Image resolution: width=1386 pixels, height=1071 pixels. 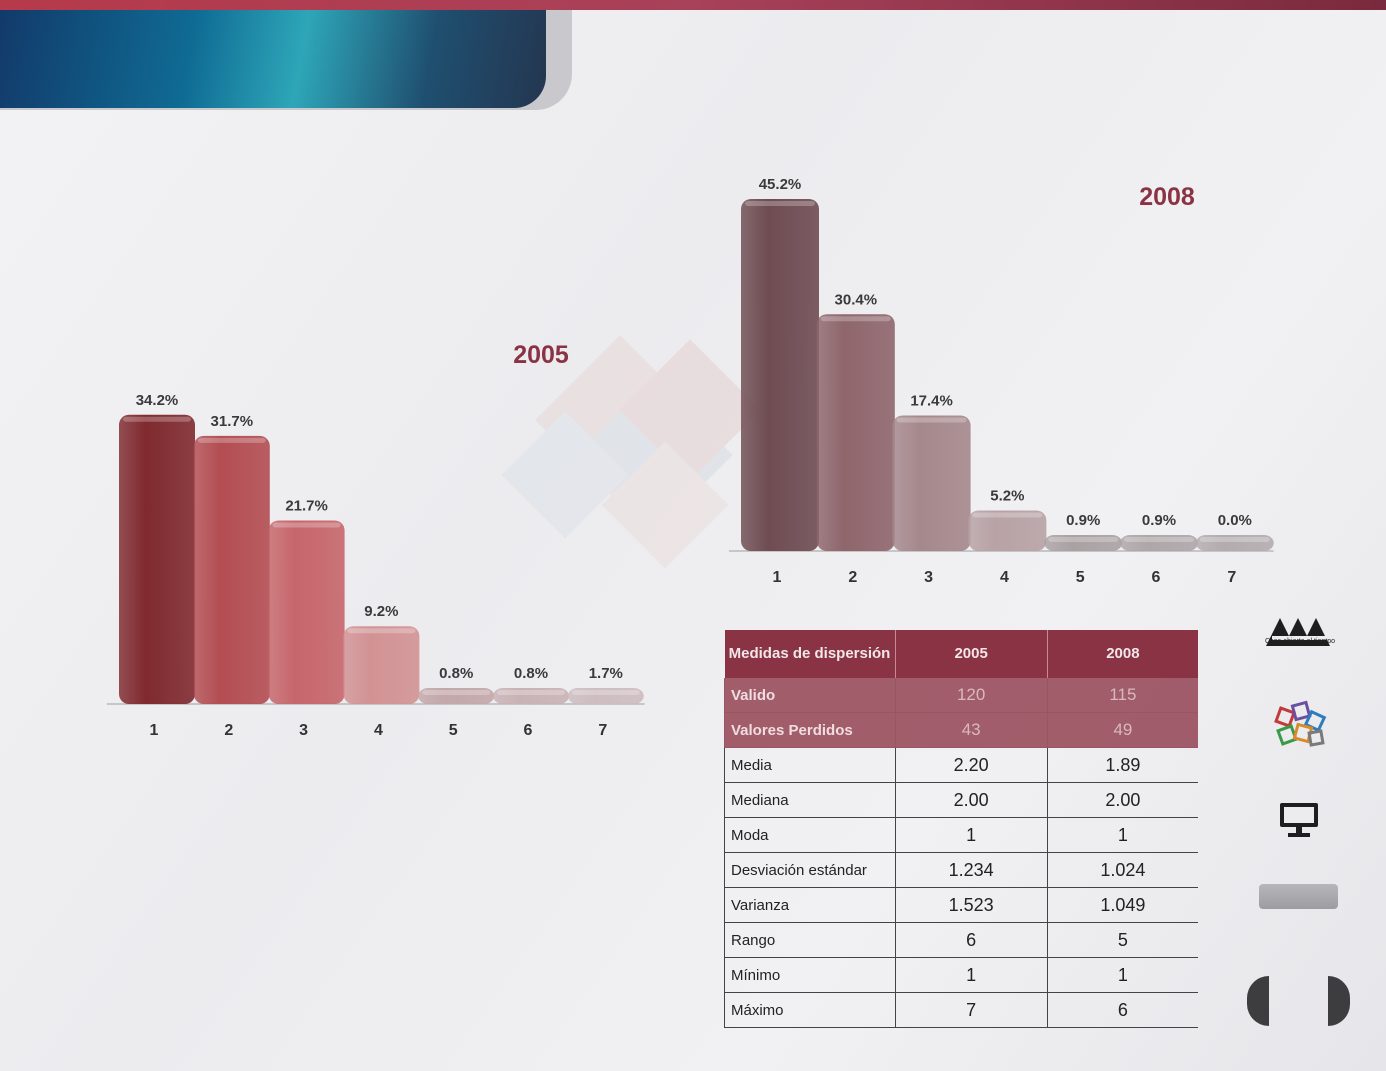 What do you see at coordinates (1300, 641) in the screenshot?
I see `logo-caption: Casa abierta al tiempo` at bounding box center [1300, 641].